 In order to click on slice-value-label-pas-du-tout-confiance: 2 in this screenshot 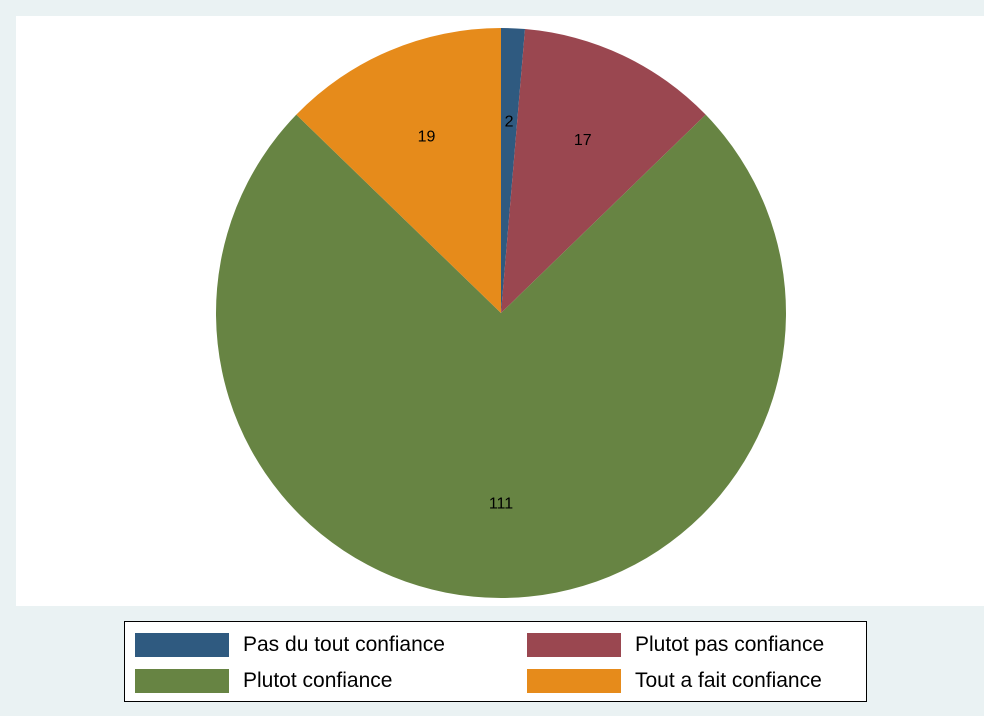, I will do `click(509, 122)`.